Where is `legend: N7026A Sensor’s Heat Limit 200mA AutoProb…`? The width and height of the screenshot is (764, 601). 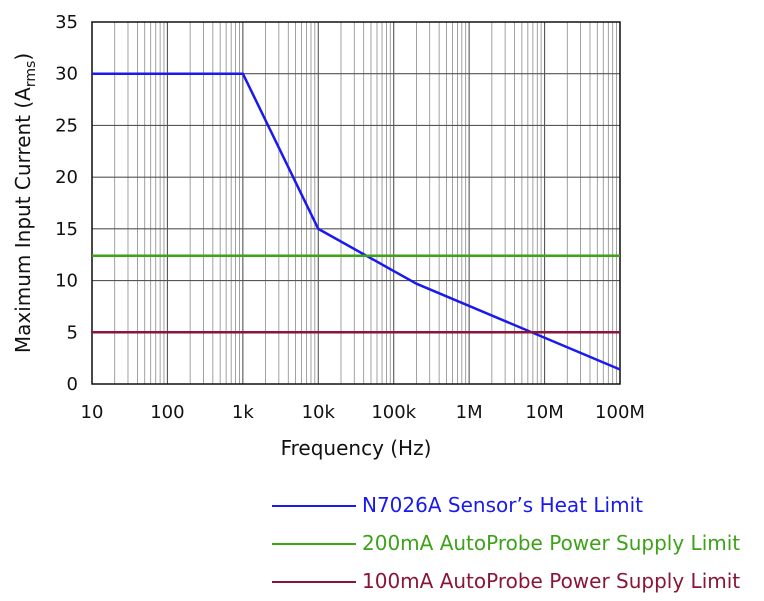
legend: N7026A Sensor’s Heat Limit 200mA AutoProb… is located at coordinates (506, 543).